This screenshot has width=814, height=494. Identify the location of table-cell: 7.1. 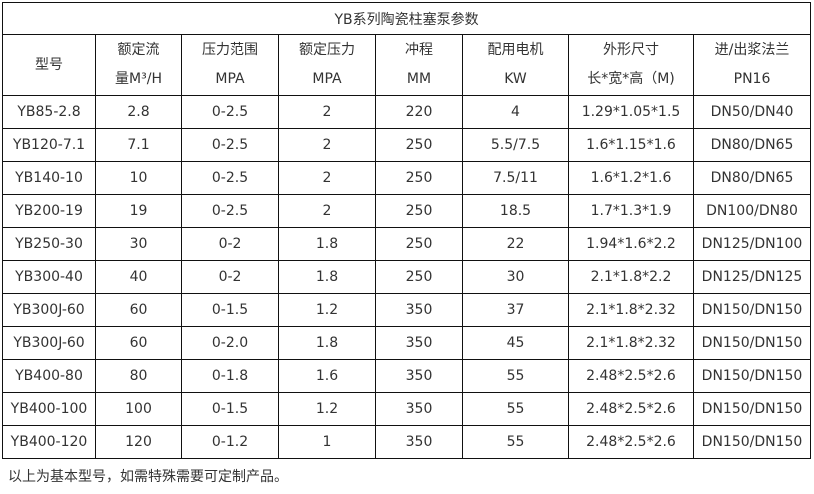
(138, 145).